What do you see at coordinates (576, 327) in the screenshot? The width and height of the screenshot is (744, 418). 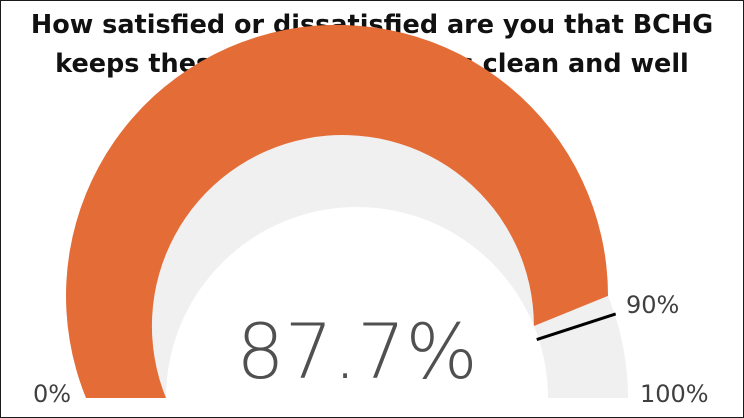 I see `gauge-target-marker` at bounding box center [576, 327].